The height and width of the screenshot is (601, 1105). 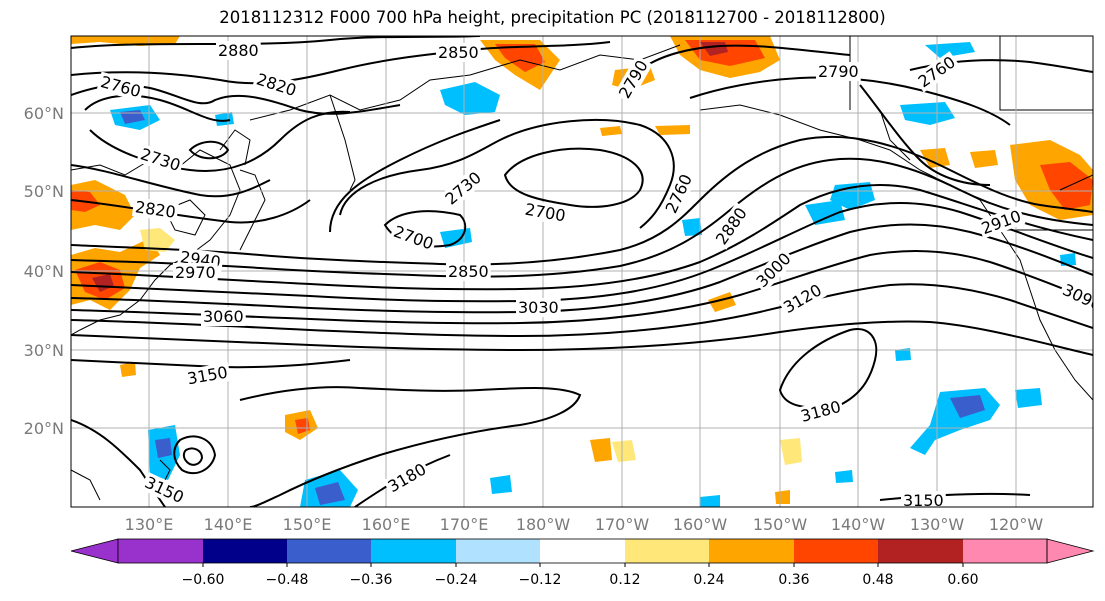 I want to click on lon-tick-label: 160°W, so click(x=700, y=524).